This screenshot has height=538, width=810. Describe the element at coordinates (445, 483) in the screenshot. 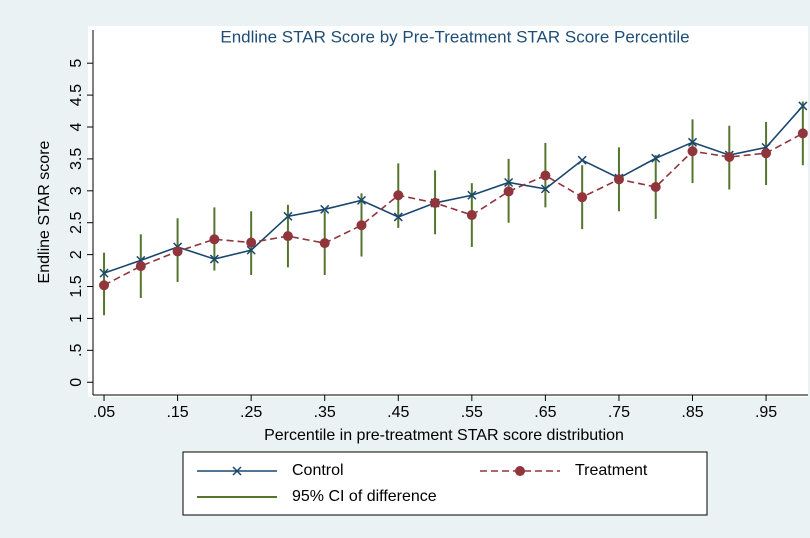

I see `legend` at that location.